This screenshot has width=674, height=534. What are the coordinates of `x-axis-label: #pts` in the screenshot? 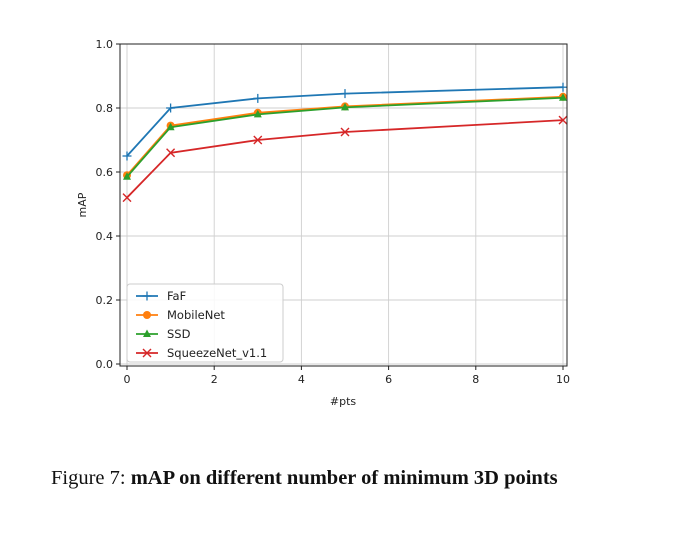 It's located at (343, 401).